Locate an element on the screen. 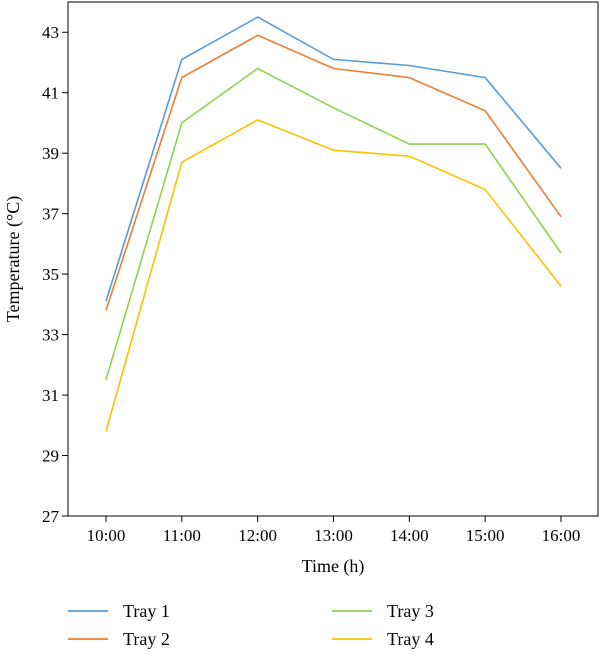 This screenshot has height=655, width=600. y-tick-label: 29 is located at coordinates (50, 456).